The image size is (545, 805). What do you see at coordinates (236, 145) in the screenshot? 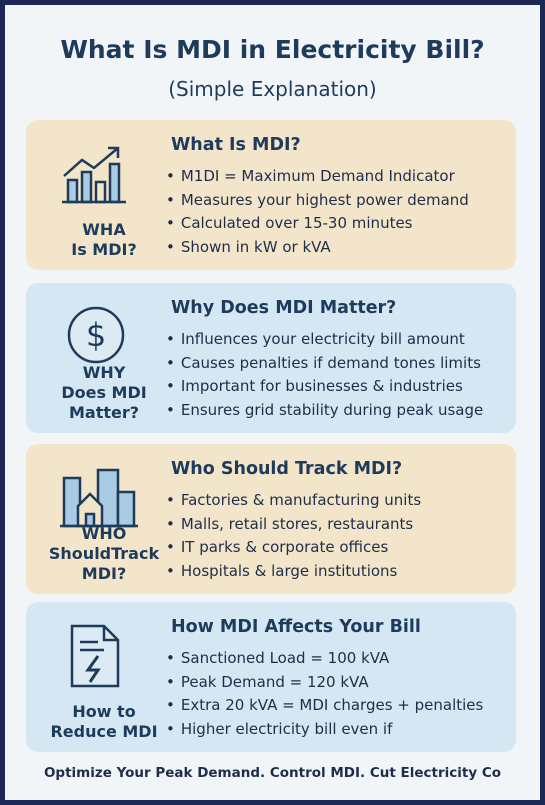
I see `heading: What Is MDI?` at bounding box center [236, 145].